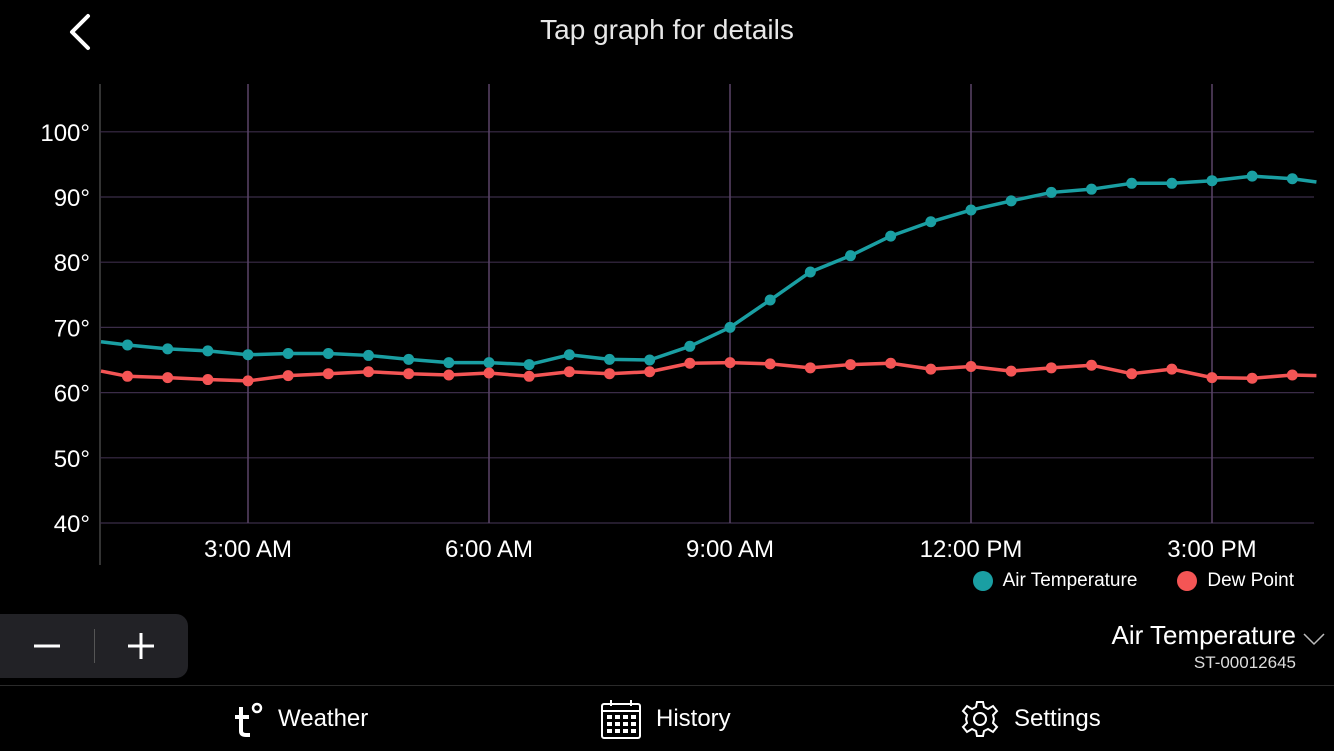 This screenshot has width=1334, height=751. I want to click on legend-label: Air Temperature, so click(1070, 580).